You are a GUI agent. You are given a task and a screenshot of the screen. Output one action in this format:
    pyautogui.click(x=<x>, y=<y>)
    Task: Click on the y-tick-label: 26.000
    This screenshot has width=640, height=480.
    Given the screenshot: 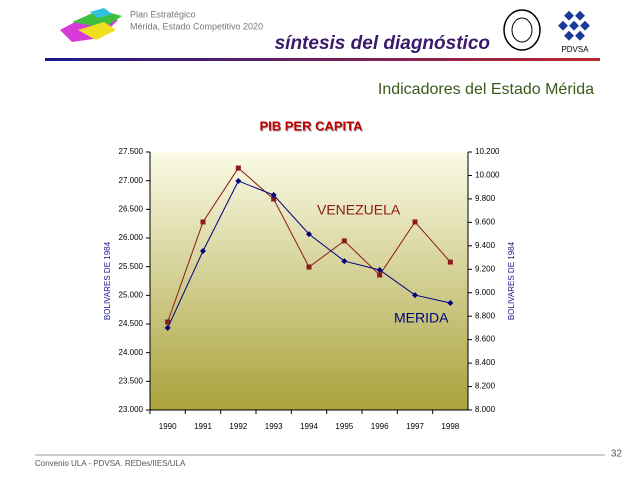 What is the action you would take?
    pyautogui.click(x=131, y=237)
    